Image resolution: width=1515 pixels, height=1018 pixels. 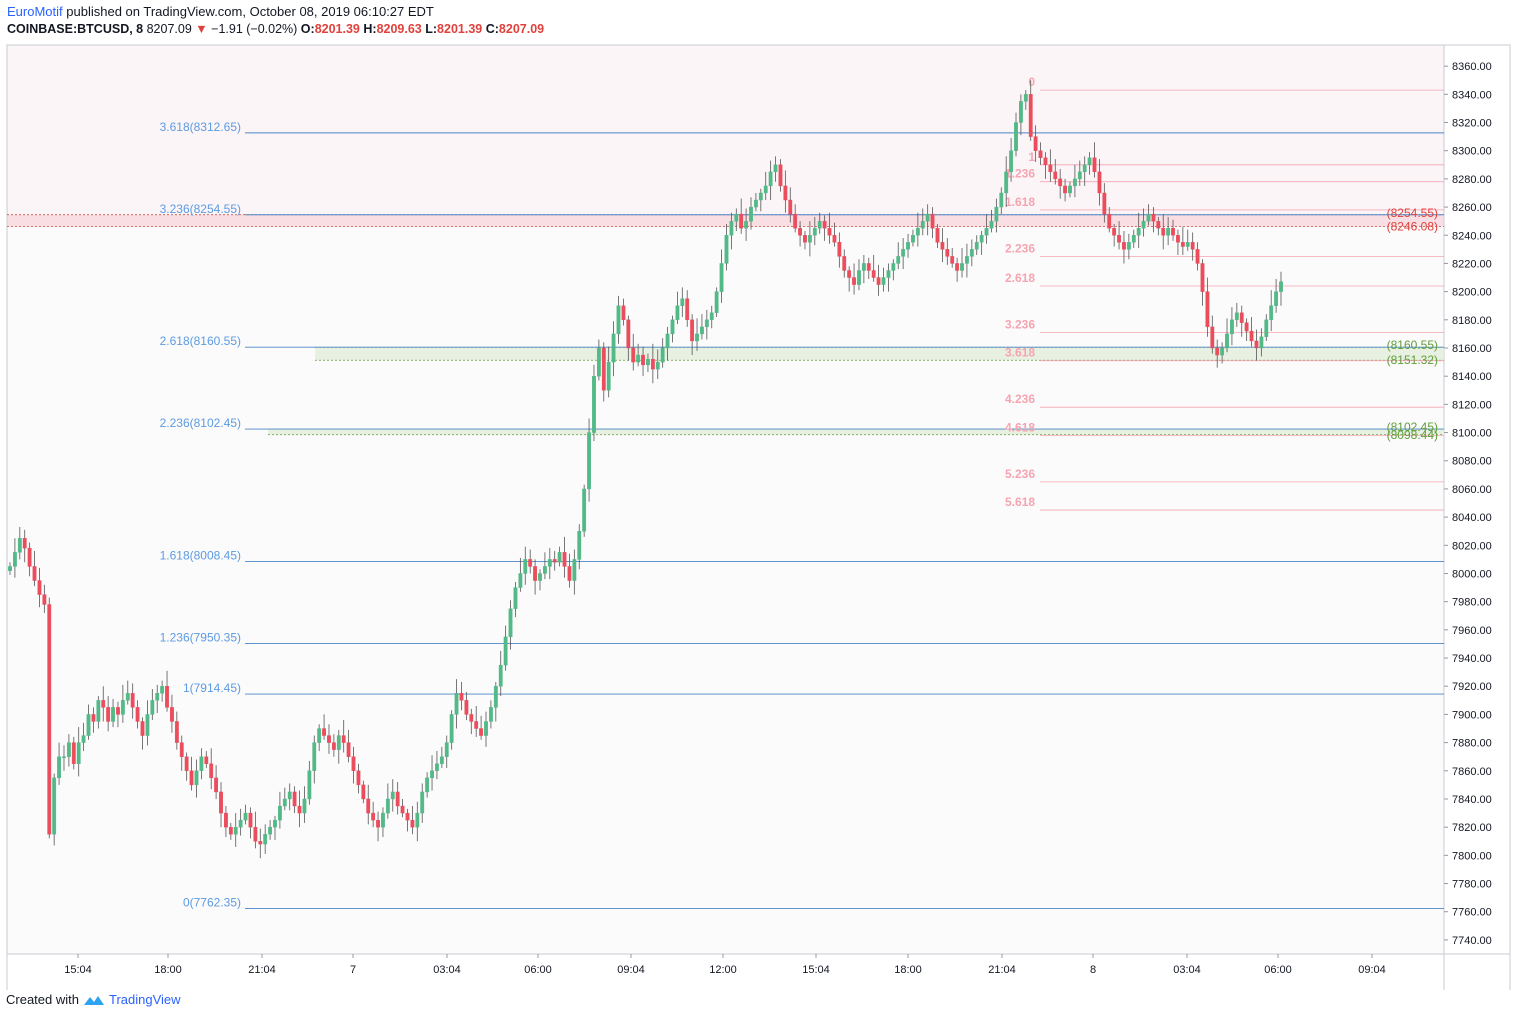 What do you see at coordinates (75, 29) in the screenshot?
I see `symbol-name: COINBASE:BTCUSD, 8` at bounding box center [75, 29].